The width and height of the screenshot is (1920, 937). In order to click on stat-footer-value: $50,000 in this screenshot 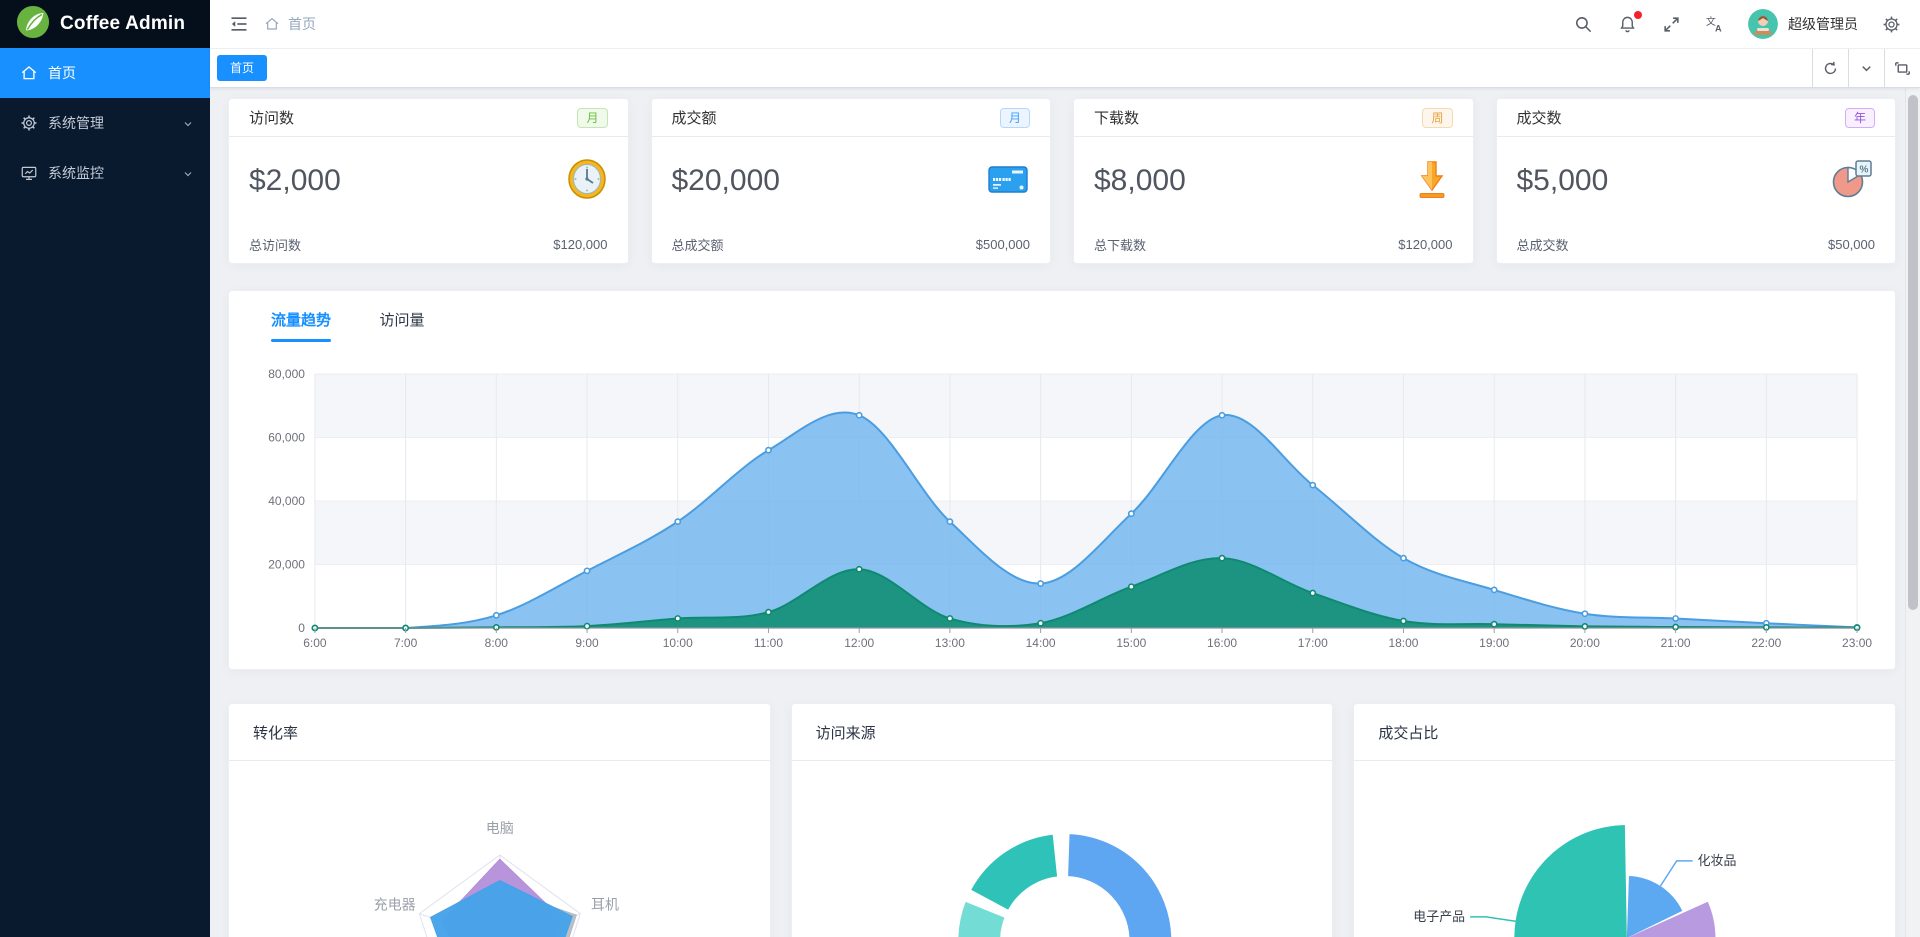, I will do `click(1851, 244)`.